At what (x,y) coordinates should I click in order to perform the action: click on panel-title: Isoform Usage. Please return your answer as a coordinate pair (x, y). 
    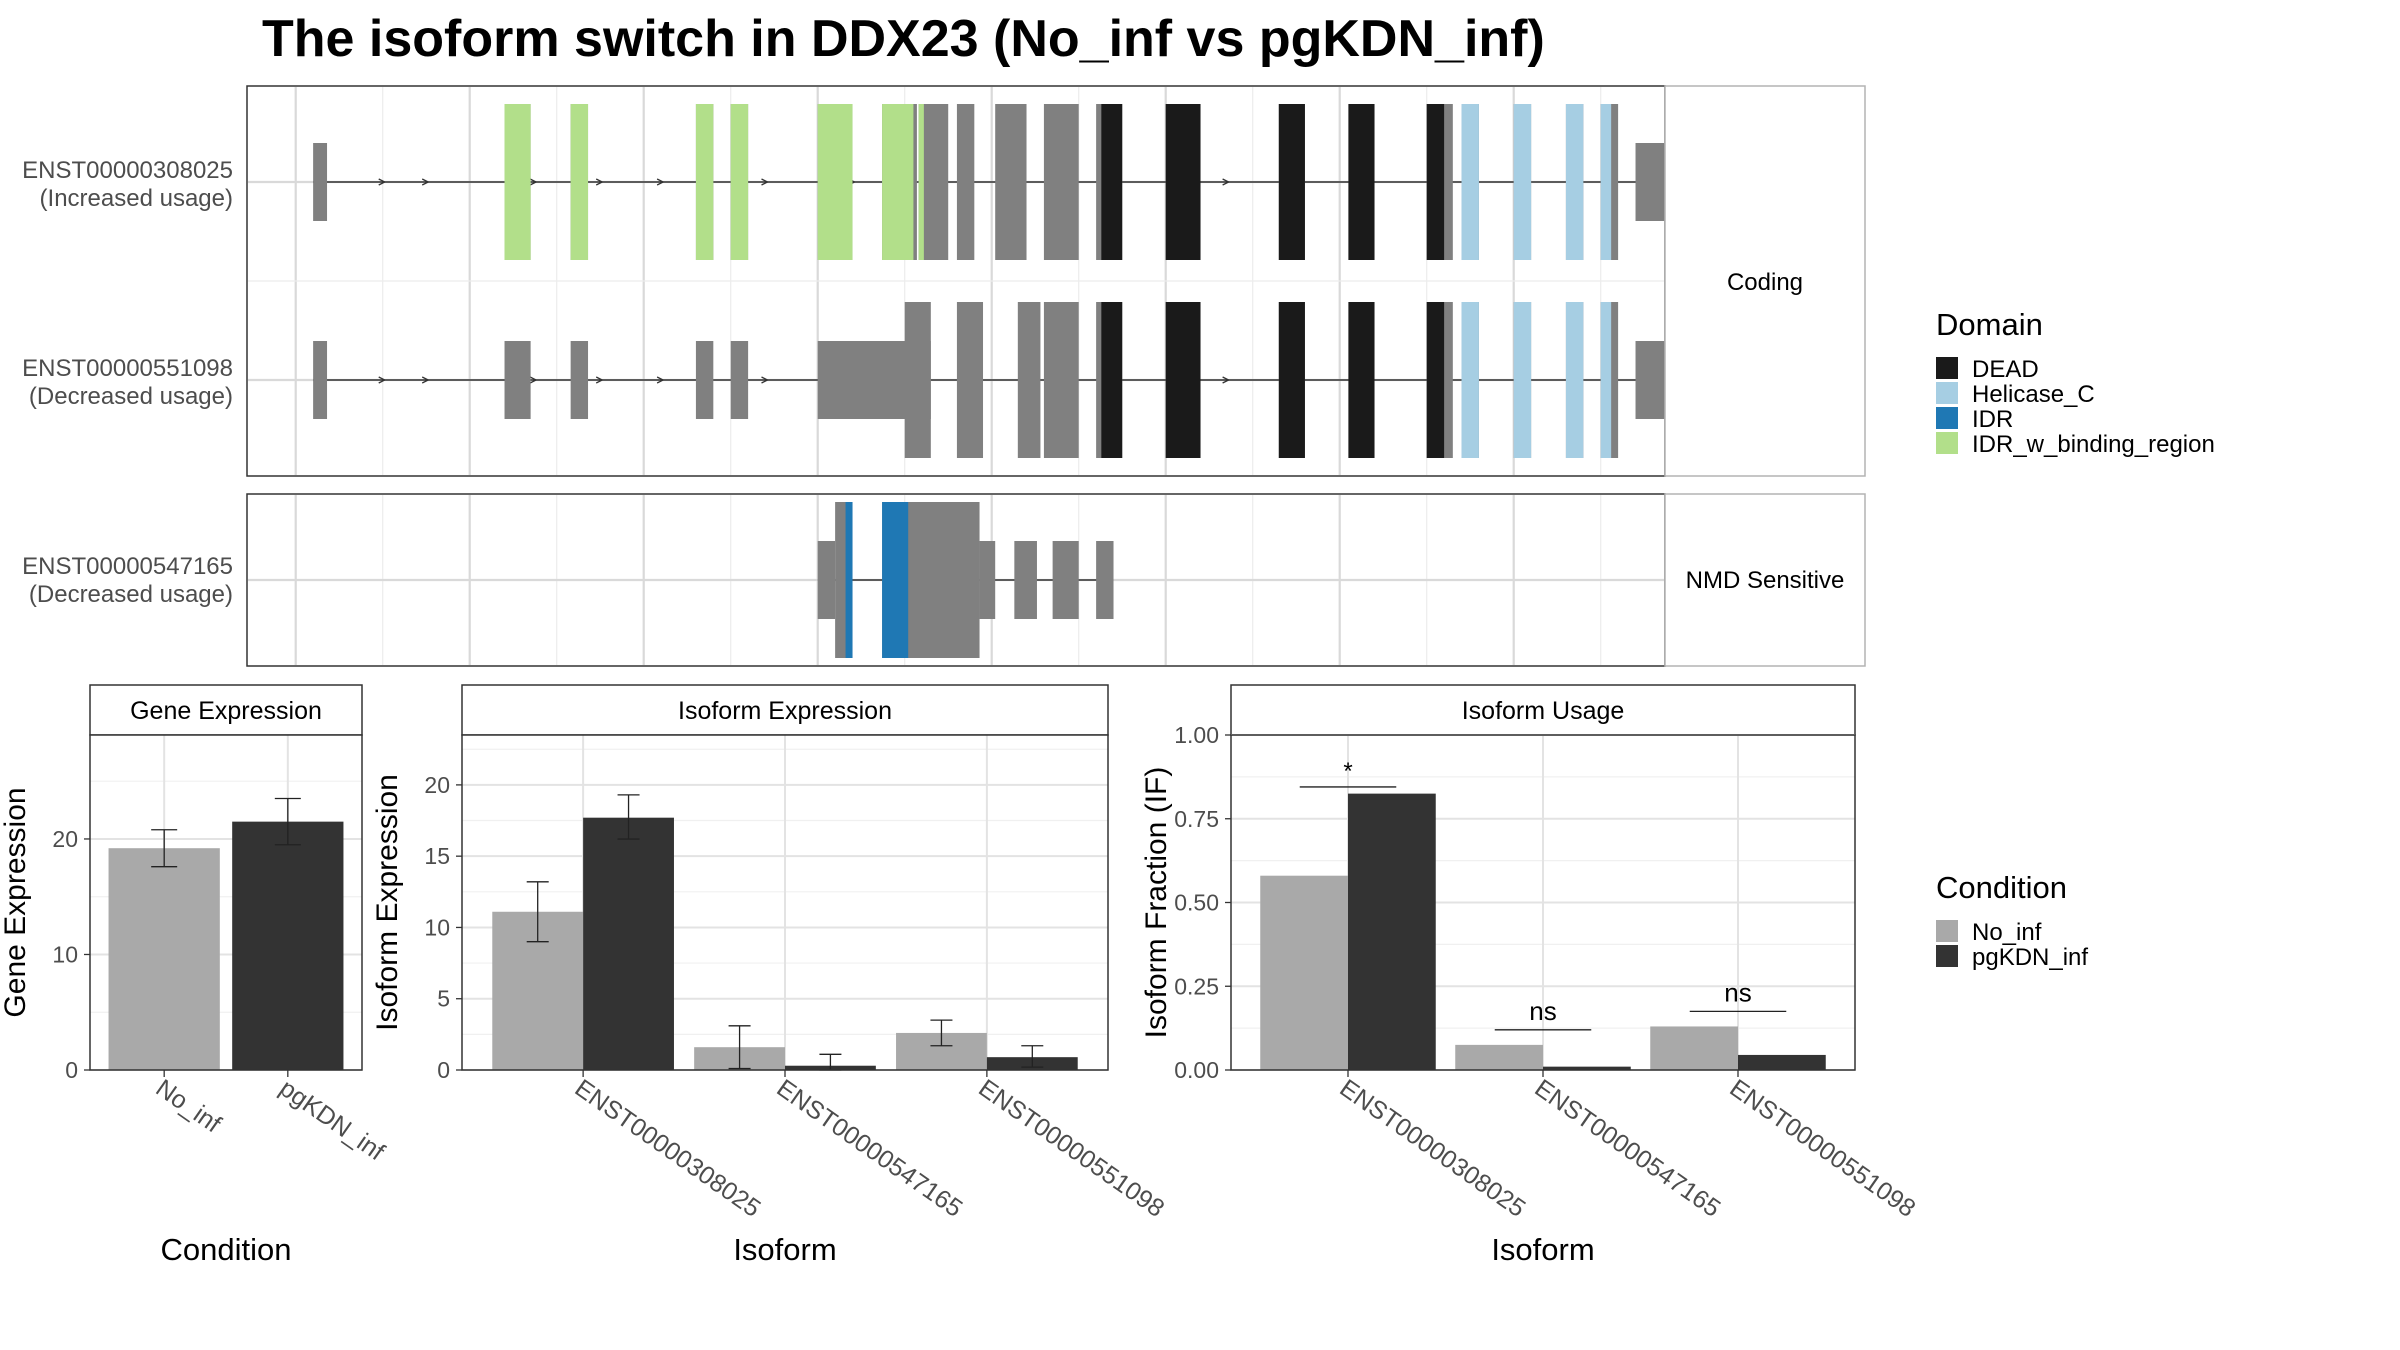
    Looking at the image, I should click on (1543, 711).